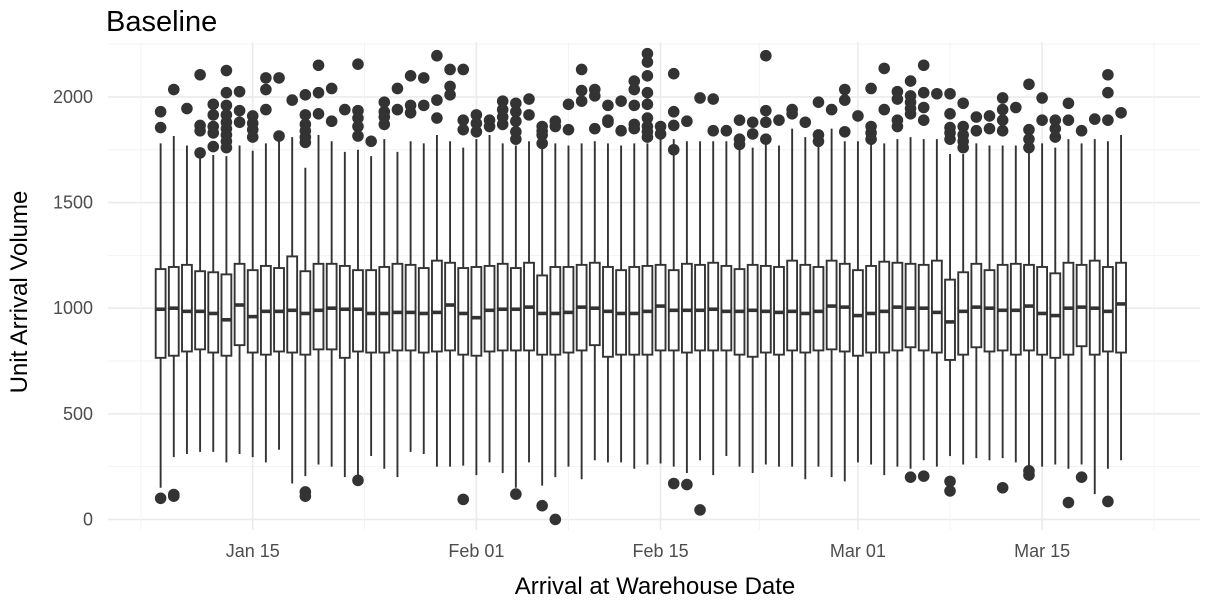  What do you see at coordinates (73, 203) in the screenshot?
I see `y-tick-label: 1500` at bounding box center [73, 203].